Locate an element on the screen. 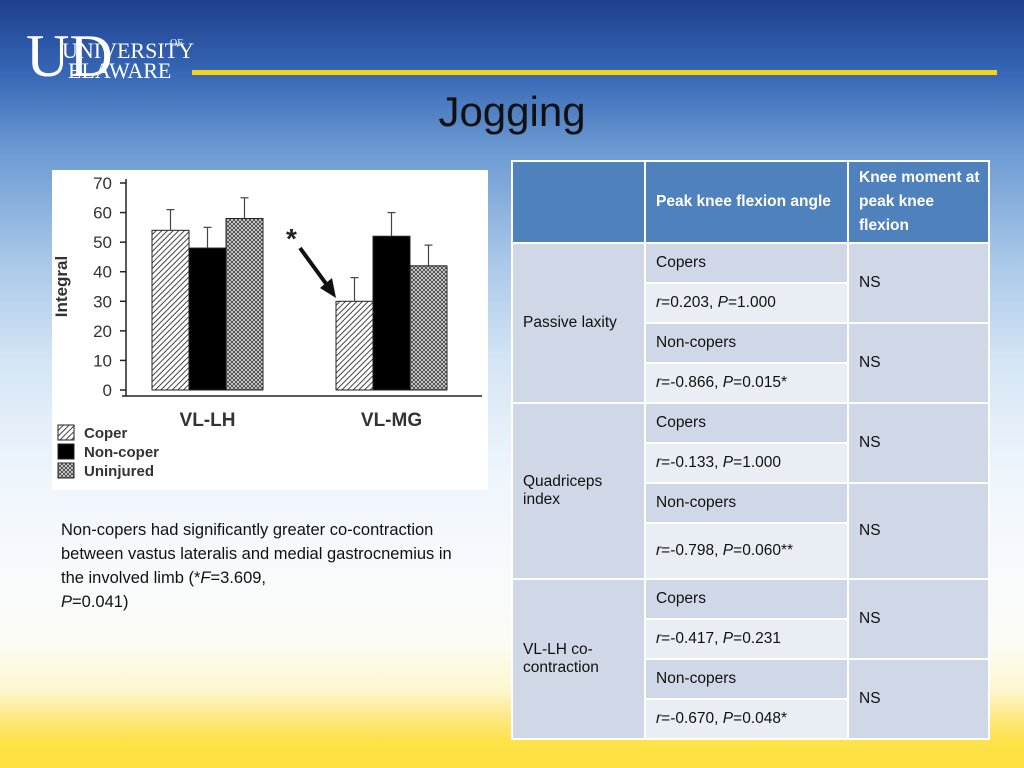 The width and height of the screenshot is (1024, 768). table-row: r=-0.670, P=0.048* is located at coordinates (750, 719).